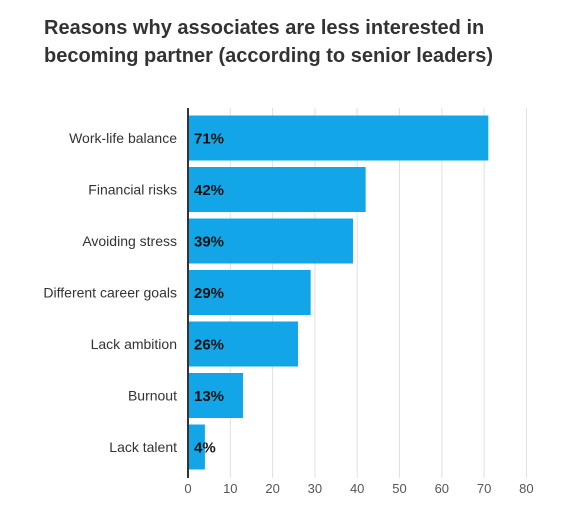  Describe the element at coordinates (315, 488) in the screenshot. I see `x-tick-label: 30` at that location.